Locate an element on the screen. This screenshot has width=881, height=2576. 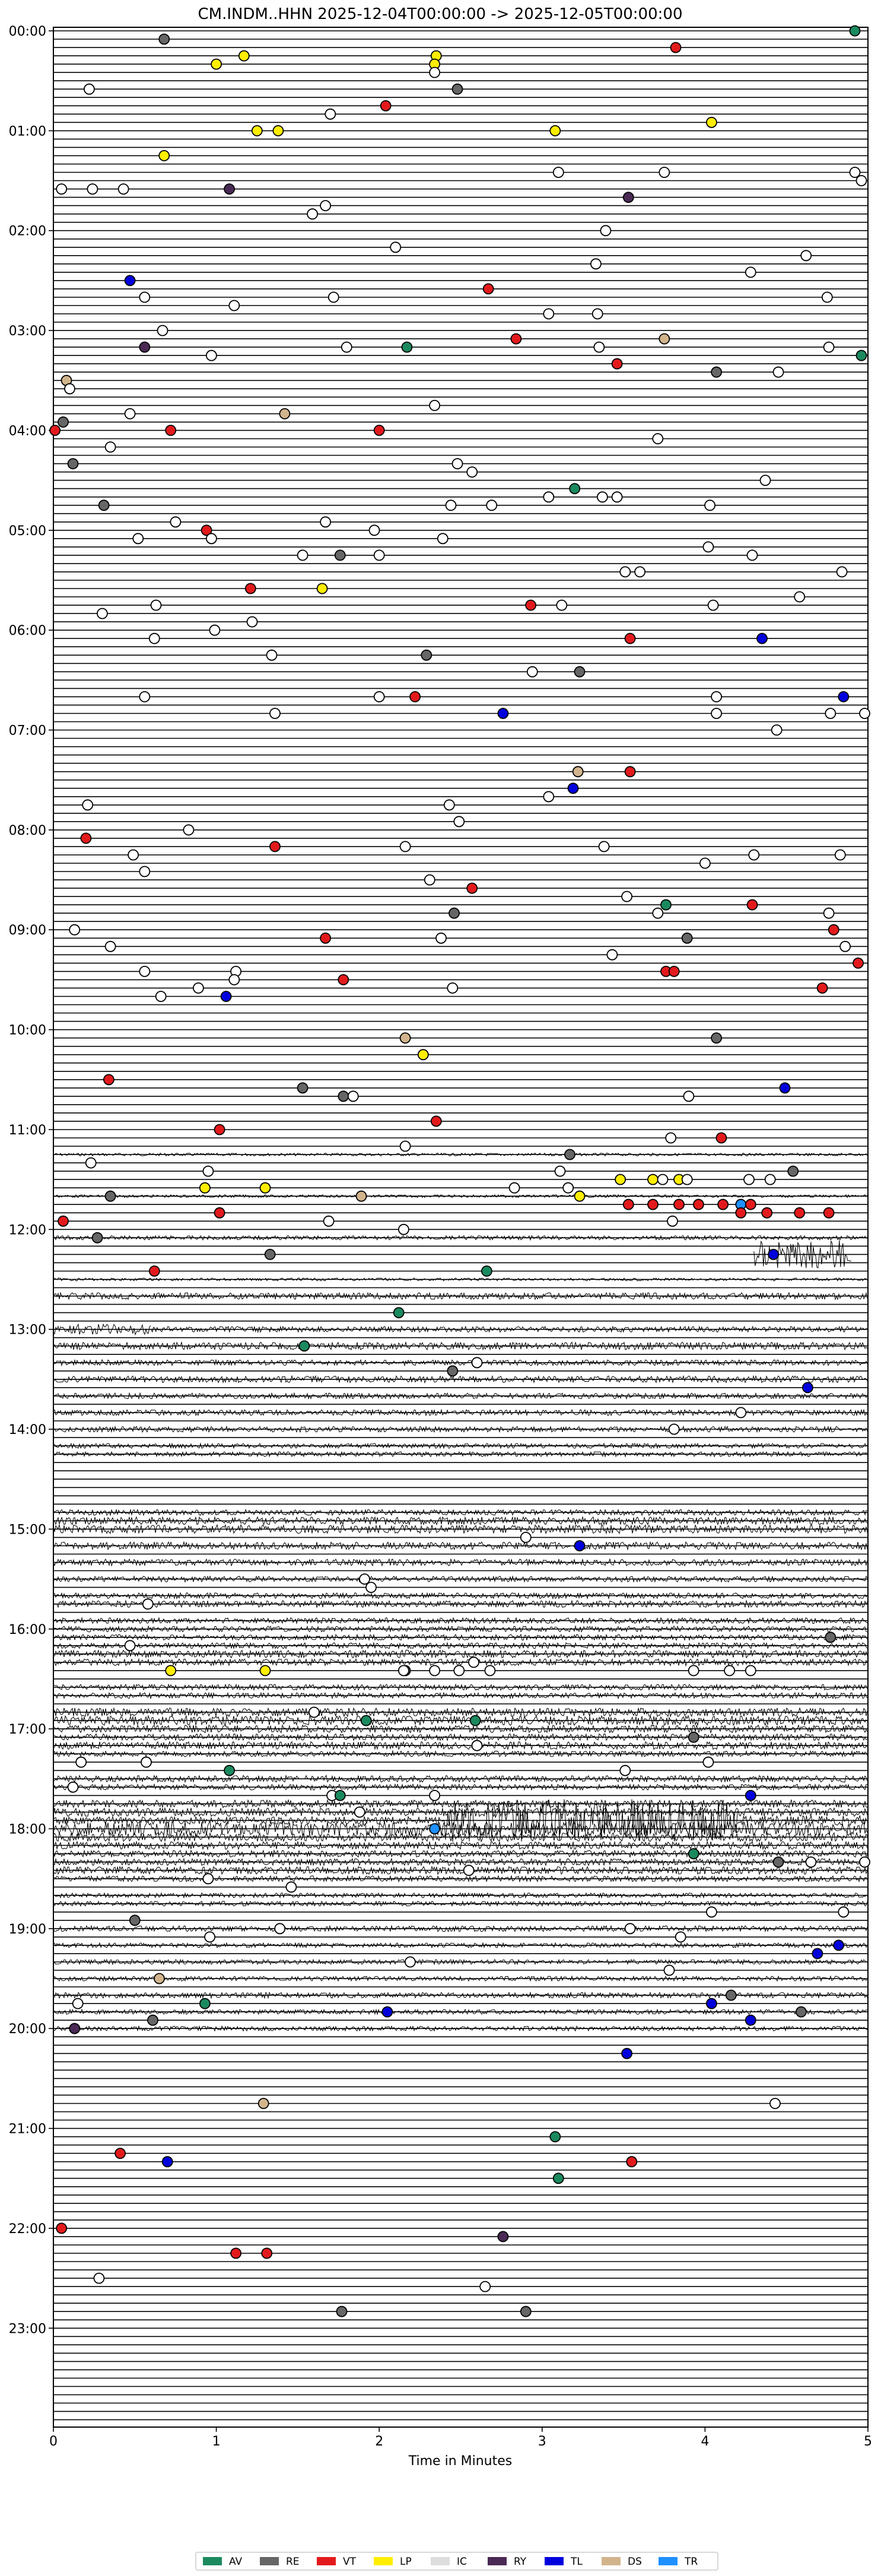
x-tick-label: 1 is located at coordinates (216, 2441).